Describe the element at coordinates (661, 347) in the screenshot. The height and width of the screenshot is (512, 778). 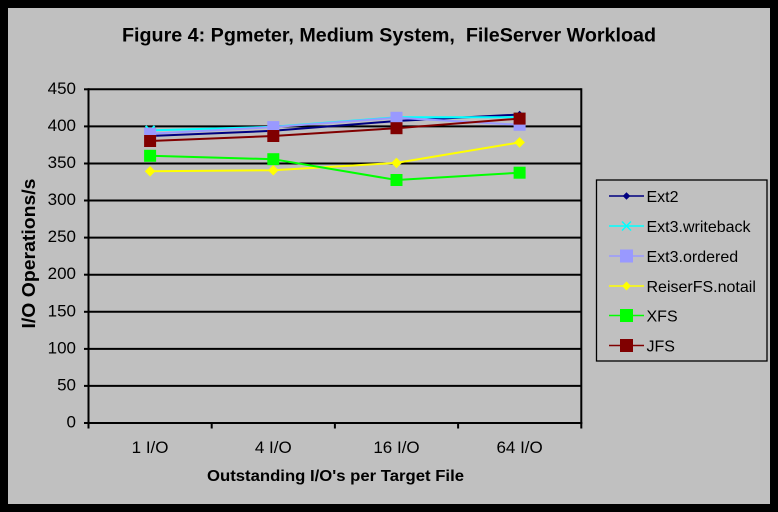
I see `svg-text: JFS` at that location.